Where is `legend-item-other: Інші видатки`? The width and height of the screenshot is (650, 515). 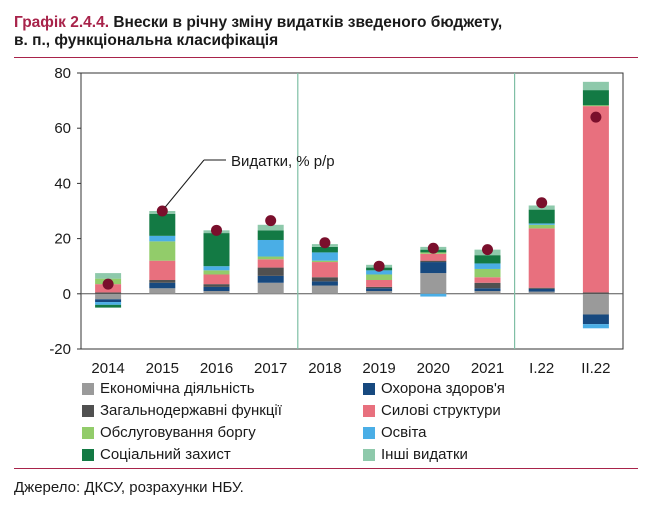 legend-item-other: Інші видатки is located at coordinates (415, 454).